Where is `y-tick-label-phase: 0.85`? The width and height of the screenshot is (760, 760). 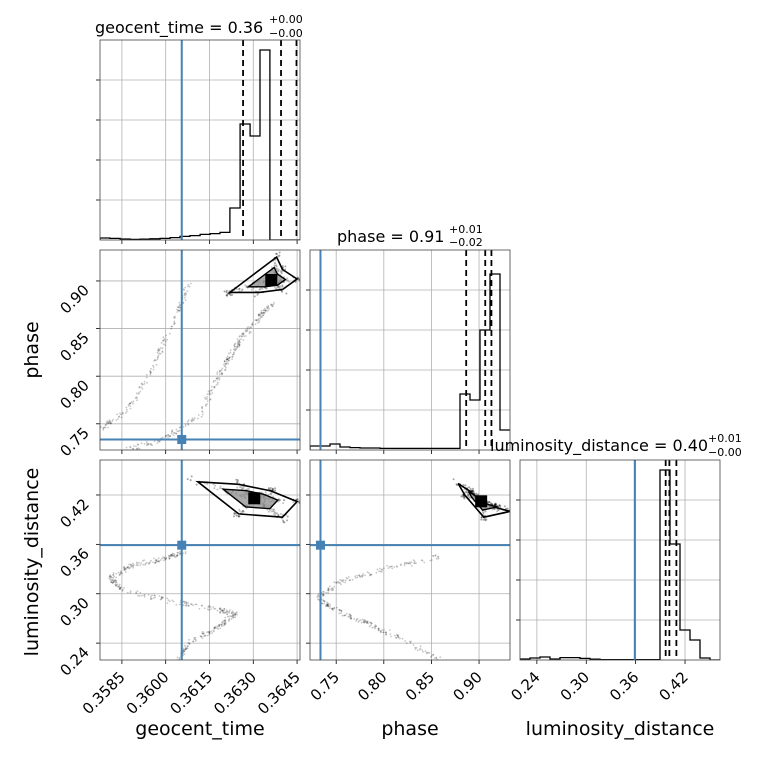
y-tick-label-phase: 0.85 is located at coordinates (74, 347).